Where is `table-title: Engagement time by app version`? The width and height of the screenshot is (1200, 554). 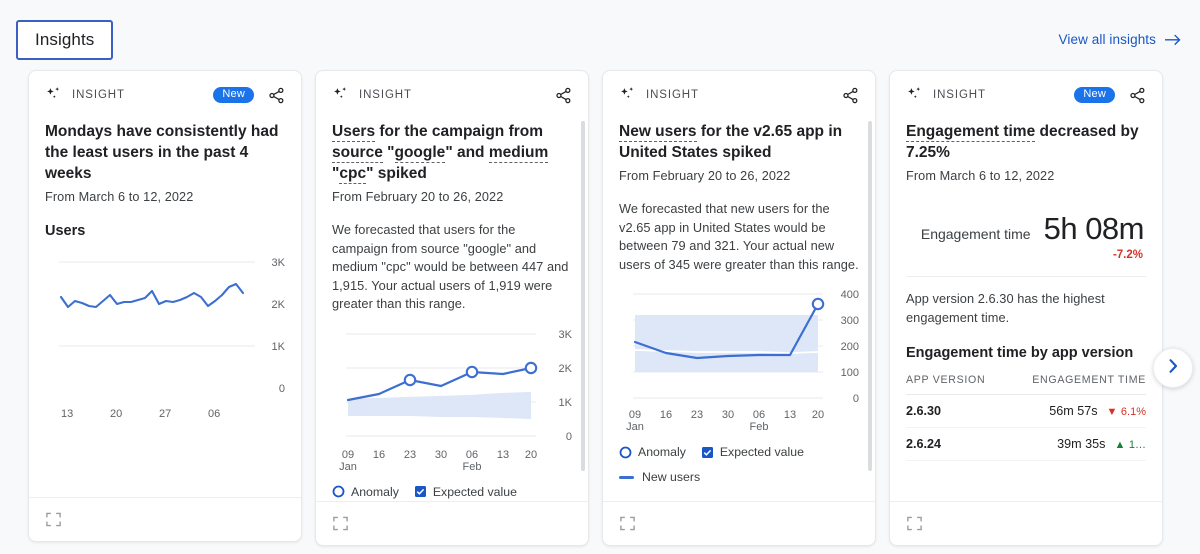
table-title: Engagement time by app version is located at coordinates (1020, 353).